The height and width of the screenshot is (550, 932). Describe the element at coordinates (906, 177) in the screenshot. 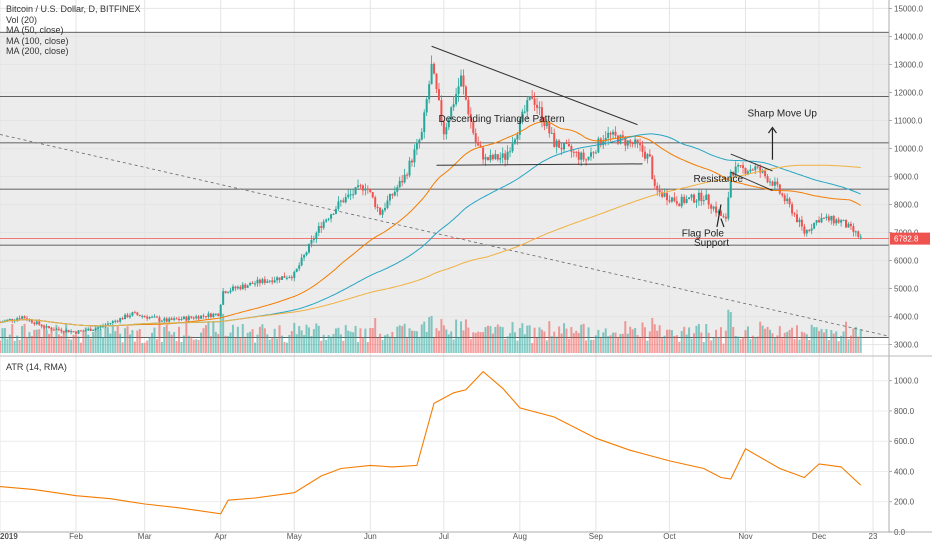

I see `y-tick-label: 9000.0` at that location.